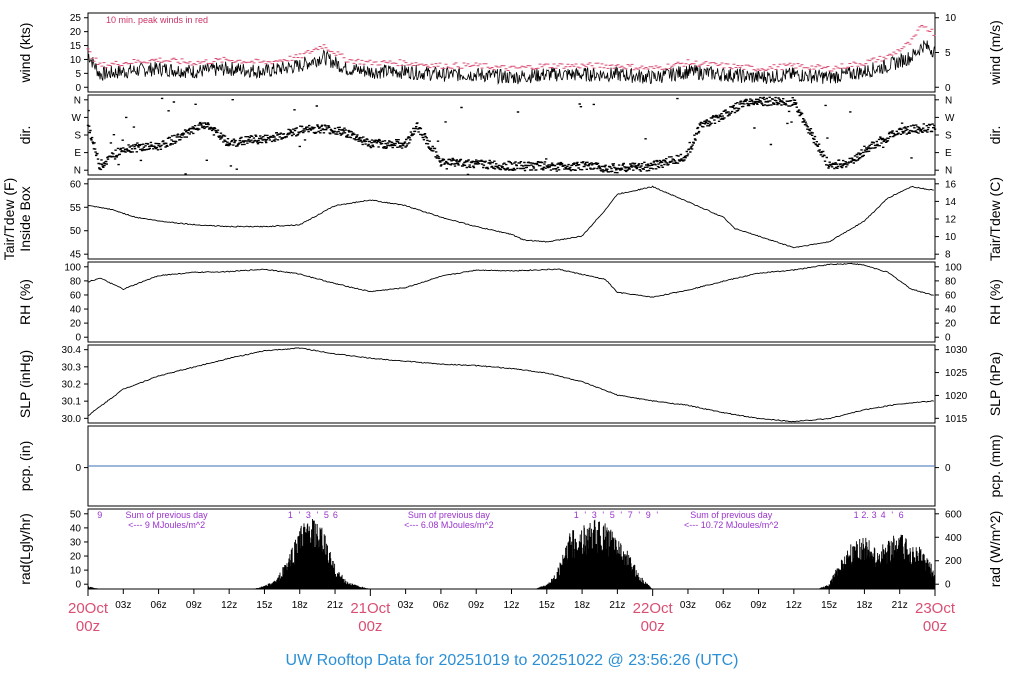 The image size is (1024, 700). I want to click on left-tick-label-slp: 30.1, so click(72, 402).